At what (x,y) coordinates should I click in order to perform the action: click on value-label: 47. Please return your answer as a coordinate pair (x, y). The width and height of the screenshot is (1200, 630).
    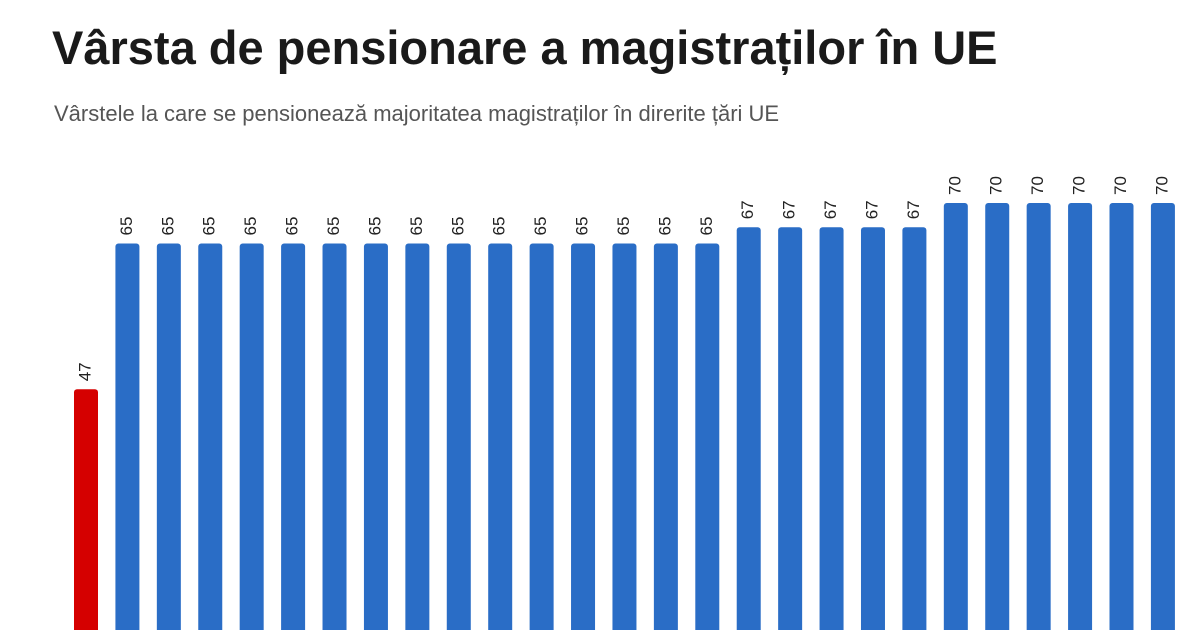
    Looking at the image, I should click on (84, 371).